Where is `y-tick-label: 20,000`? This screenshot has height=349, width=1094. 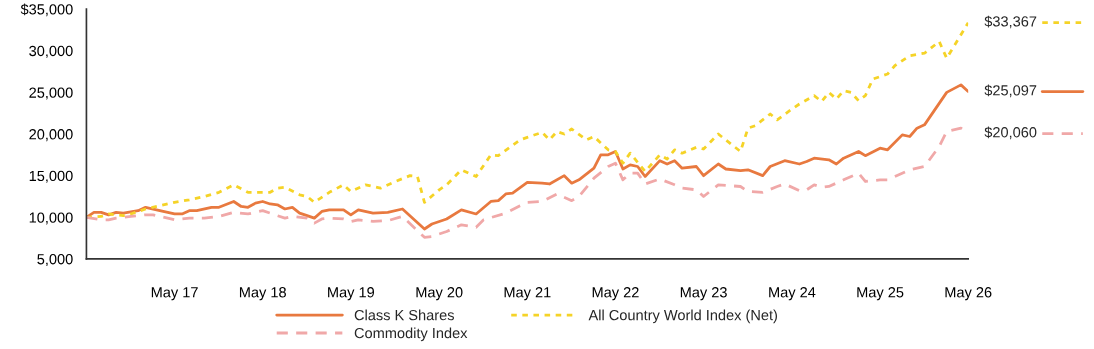 y-tick-label: 20,000 is located at coordinates (51, 135).